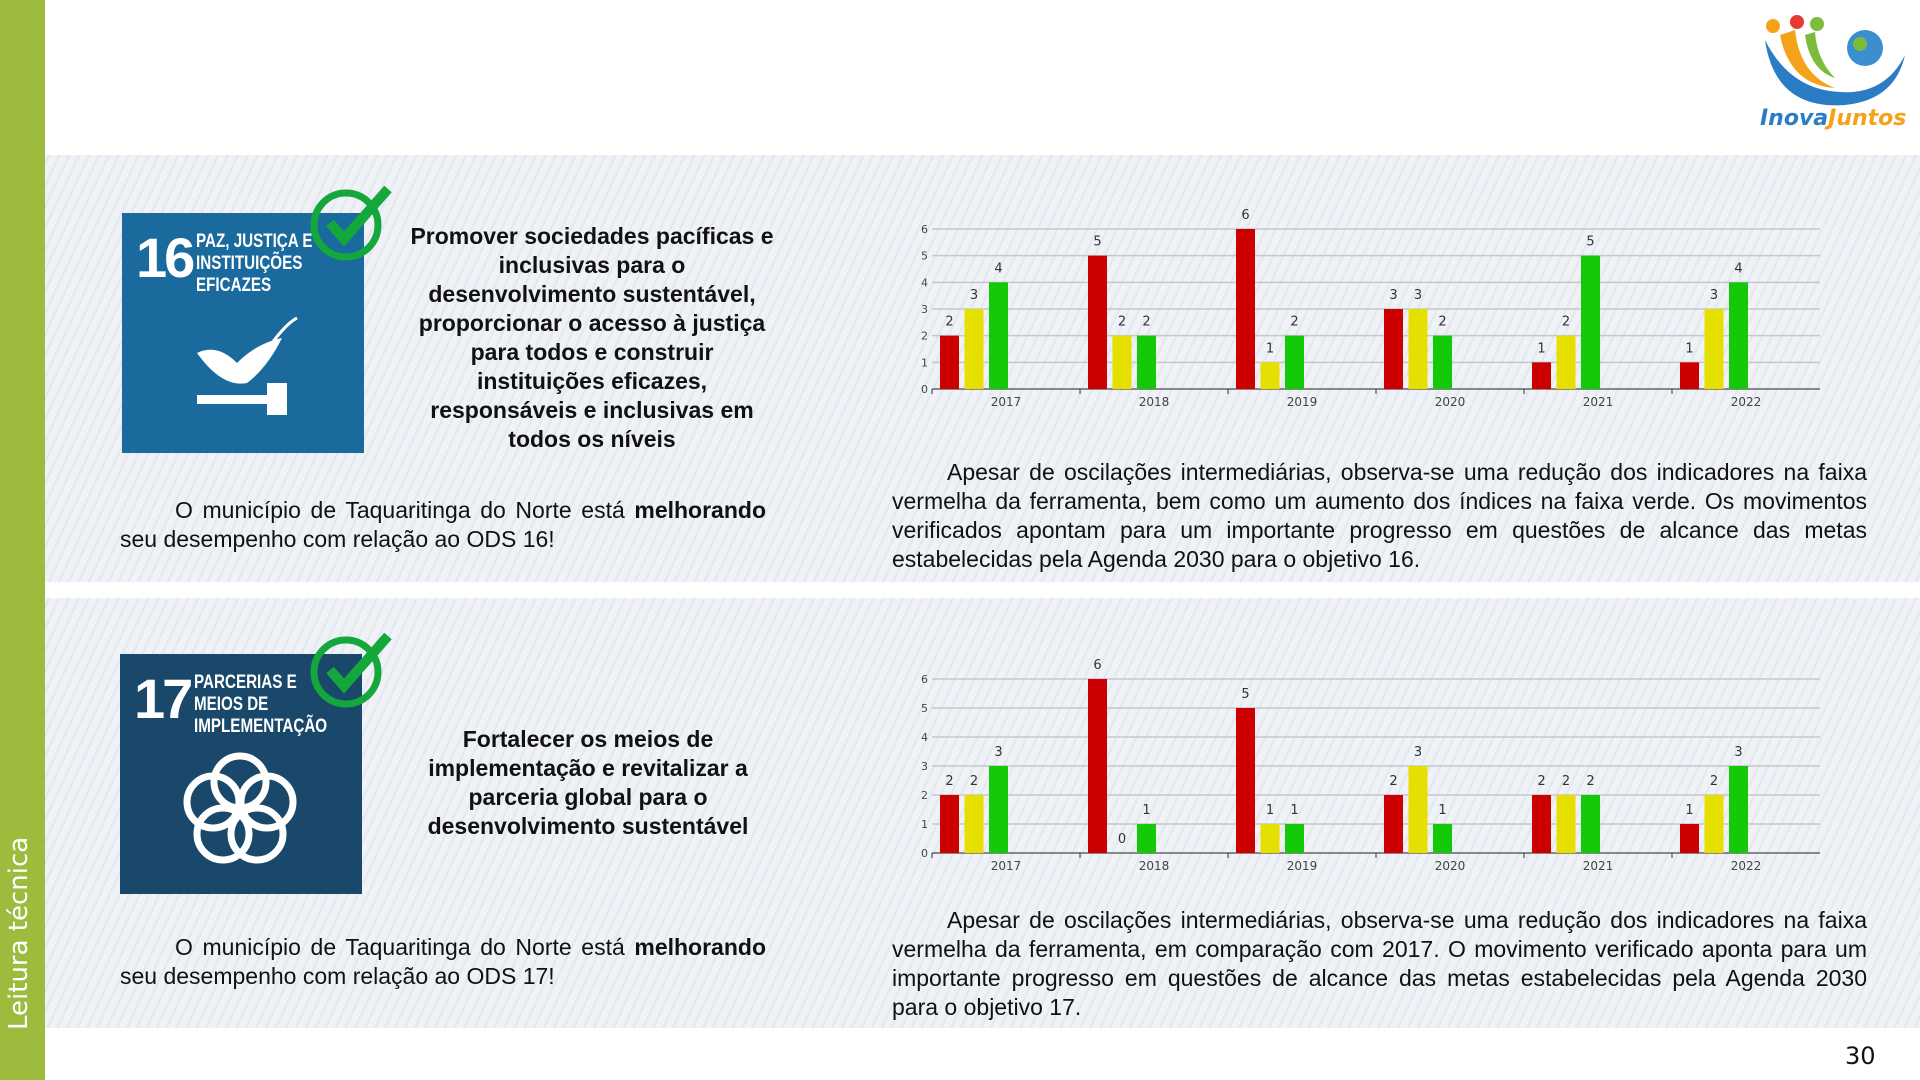  What do you see at coordinates (1122, 839) in the screenshot?
I see `data-label: 0` at bounding box center [1122, 839].